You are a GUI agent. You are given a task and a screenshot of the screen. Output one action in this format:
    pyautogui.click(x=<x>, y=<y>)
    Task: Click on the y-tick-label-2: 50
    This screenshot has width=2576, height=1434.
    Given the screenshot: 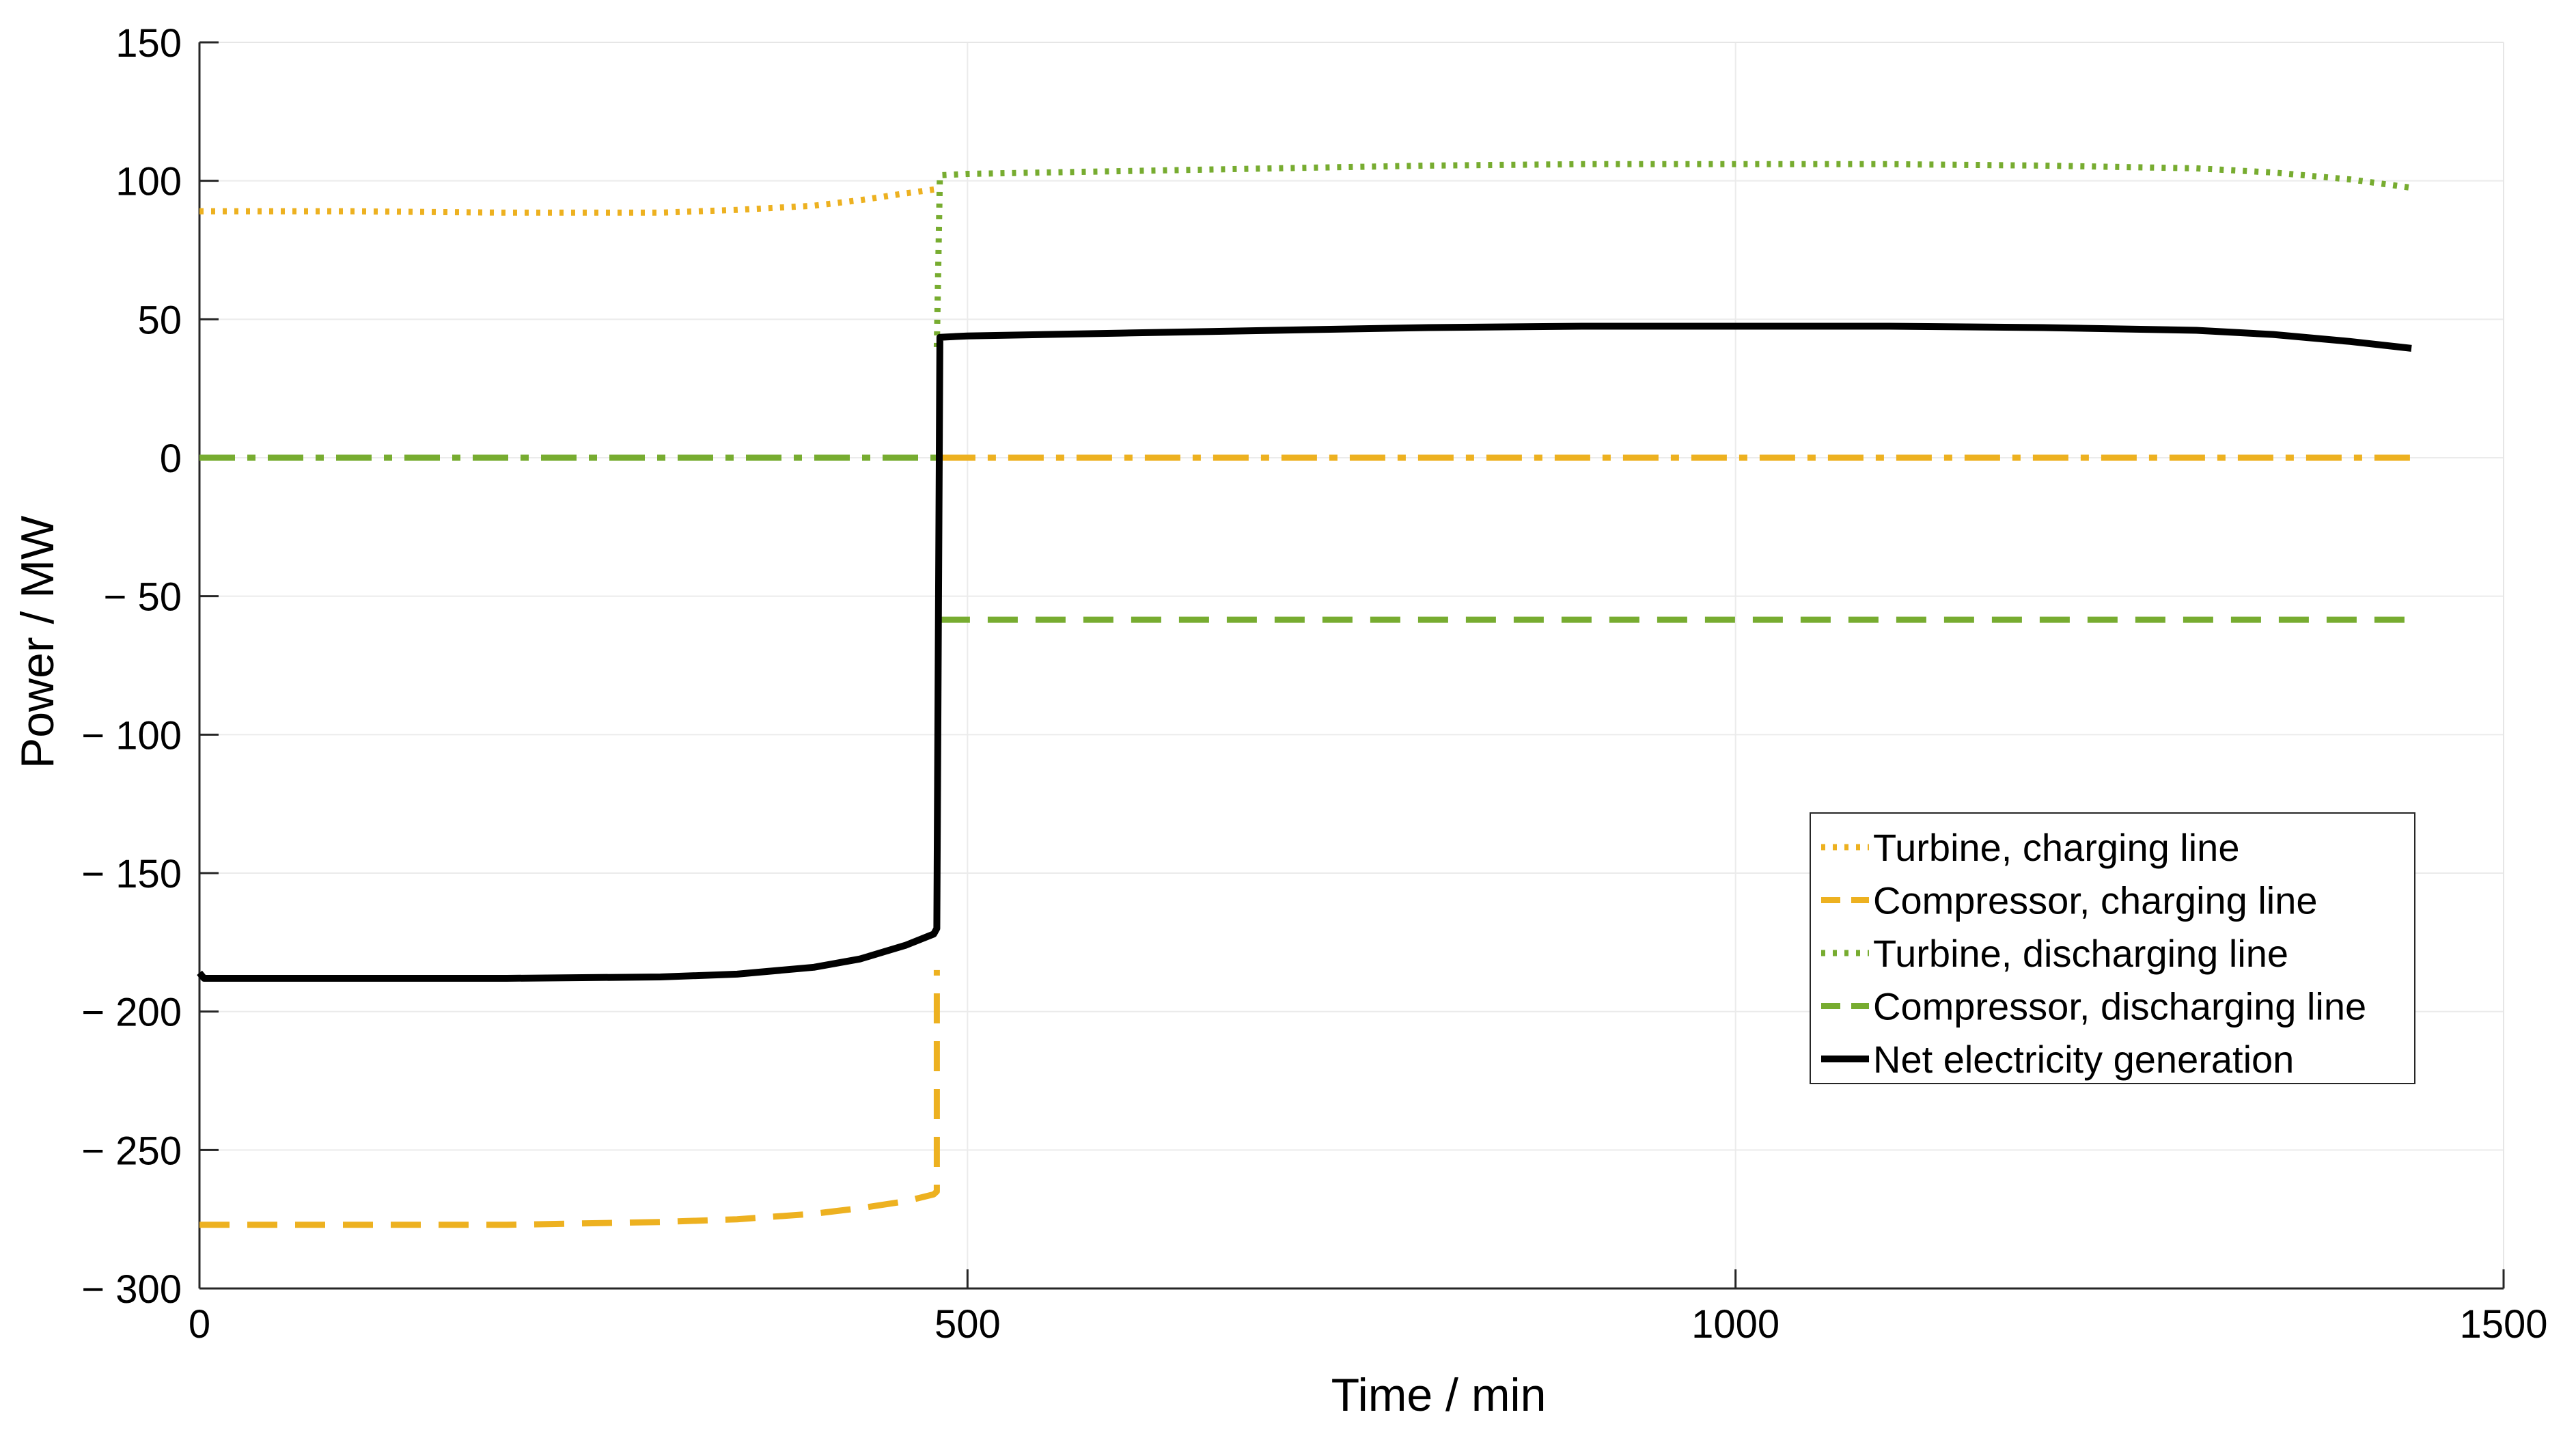 What is the action you would take?
    pyautogui.click(x=159, y=320)
    